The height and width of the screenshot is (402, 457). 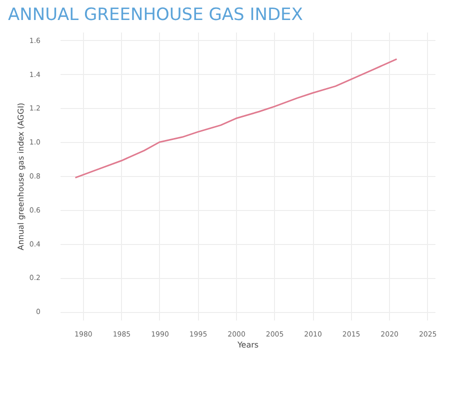 What do you see at coordinates (156, 15) in the screenshot?
I see `chart-title: ANNUAL GREENHOUSE GAS INDEX` at bounding box center [156, 15].